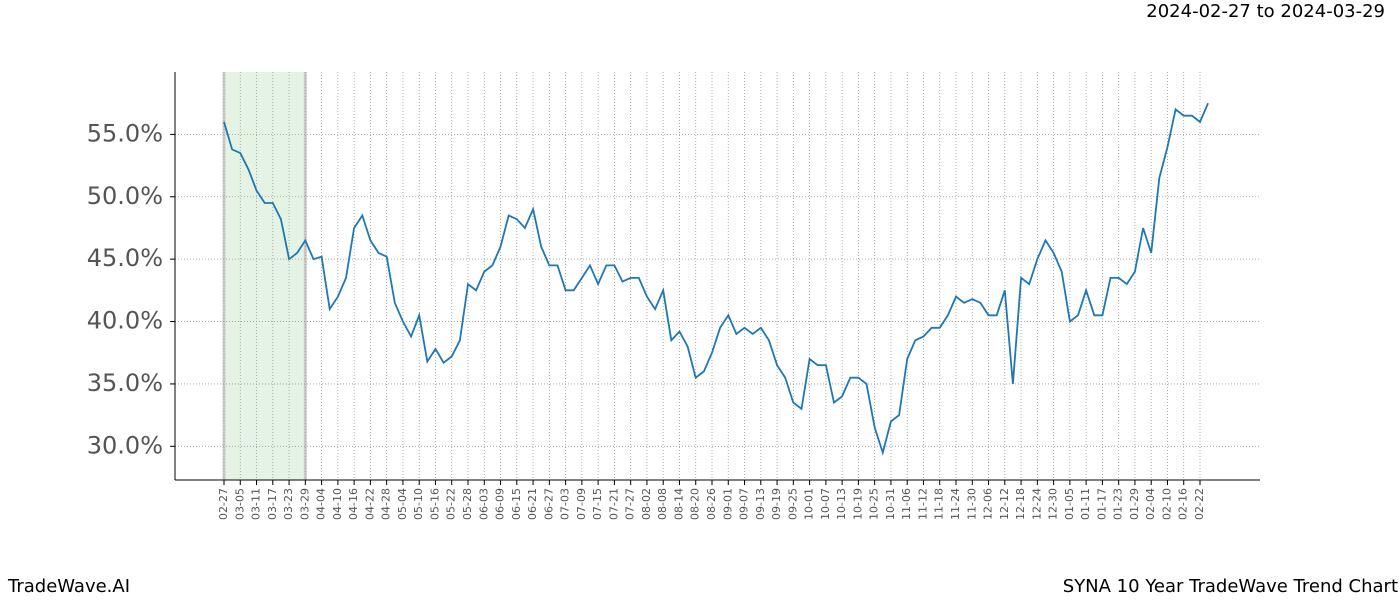  Describe the element at coordinates (1004, 504) in the screenshot. I see `x-tick-label: 12-12` at that location.